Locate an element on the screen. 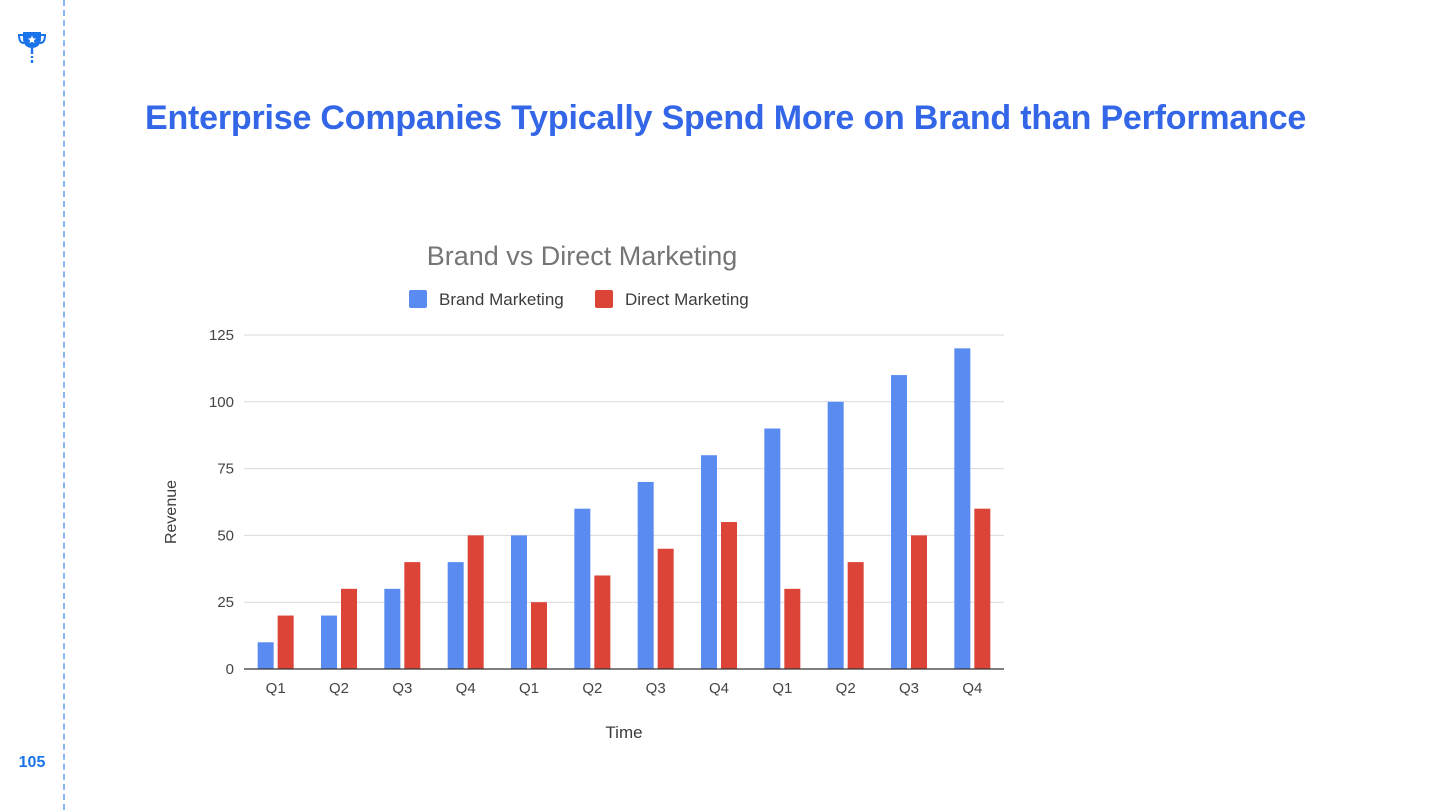  legend-label-brand-marketing: Brand Marketing is located at coordinates (501, 299).